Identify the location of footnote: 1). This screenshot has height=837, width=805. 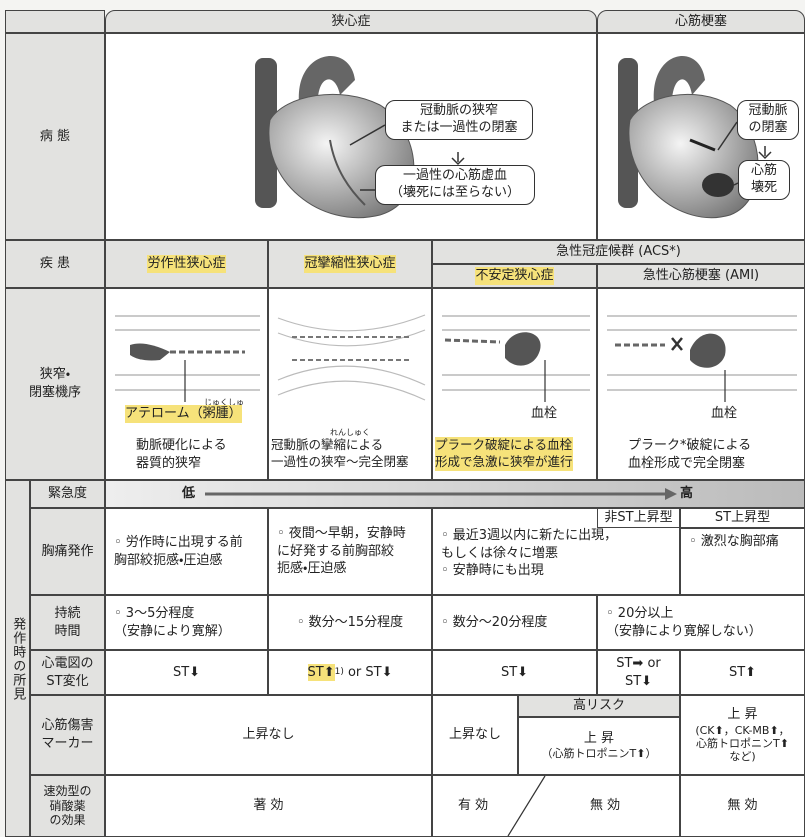
(339, 672).